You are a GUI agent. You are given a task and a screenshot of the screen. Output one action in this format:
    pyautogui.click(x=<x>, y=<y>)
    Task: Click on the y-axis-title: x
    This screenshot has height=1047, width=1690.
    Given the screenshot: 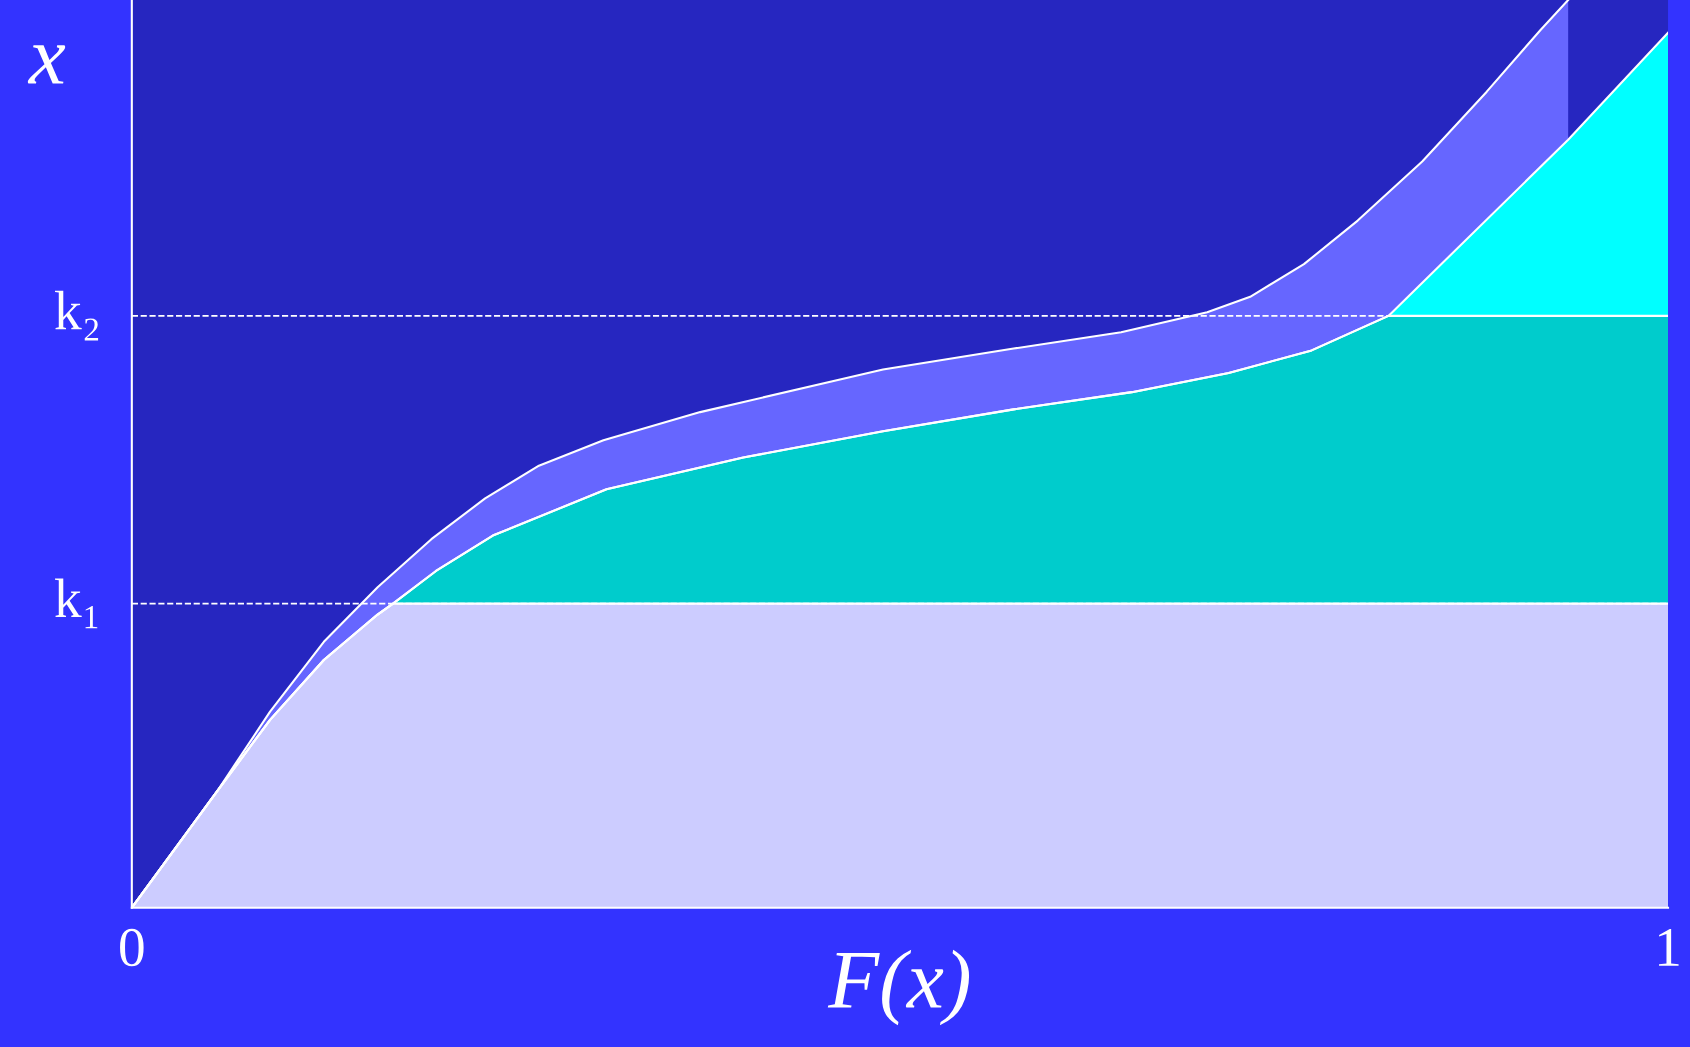 What is the action you would take?
    pyautogui.click(x=46, y=64)
    